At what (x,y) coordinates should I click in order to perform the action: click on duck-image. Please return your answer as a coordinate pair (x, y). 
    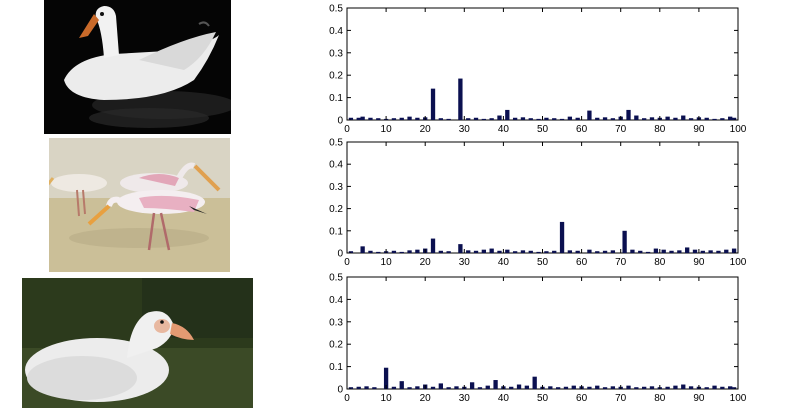
    Looking at the image, I should click on (137, 343).